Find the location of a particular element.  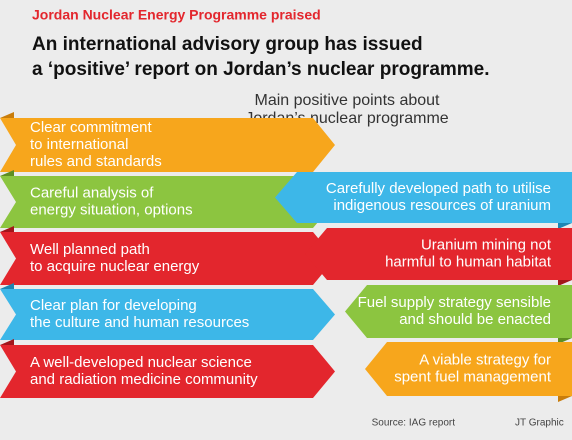

point-text: Carefully developed path to utilise is located at coordinates (438, 188).